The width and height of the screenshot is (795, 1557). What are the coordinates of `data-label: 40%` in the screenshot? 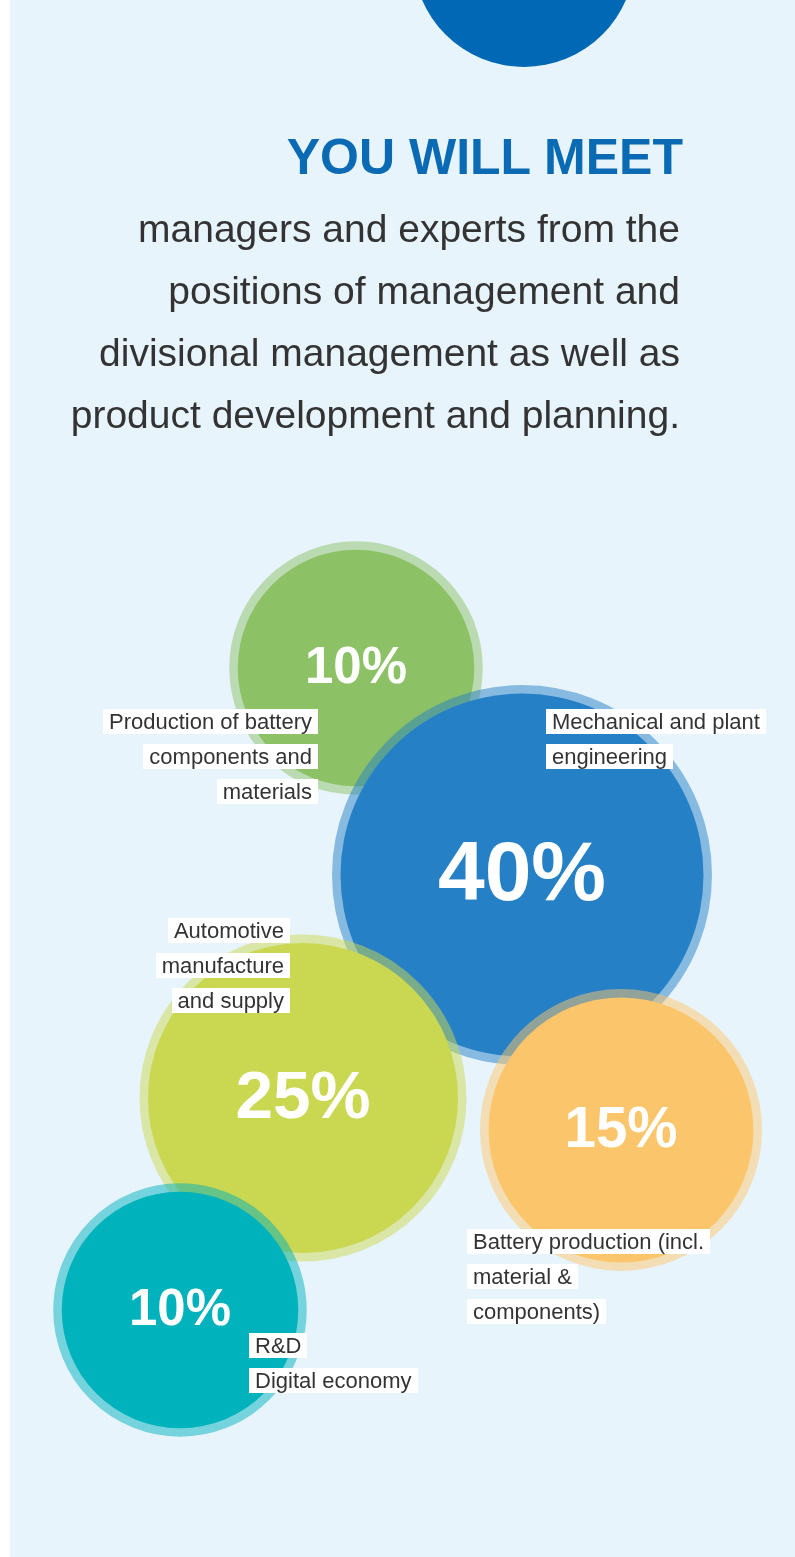 It's located at (522, 871).